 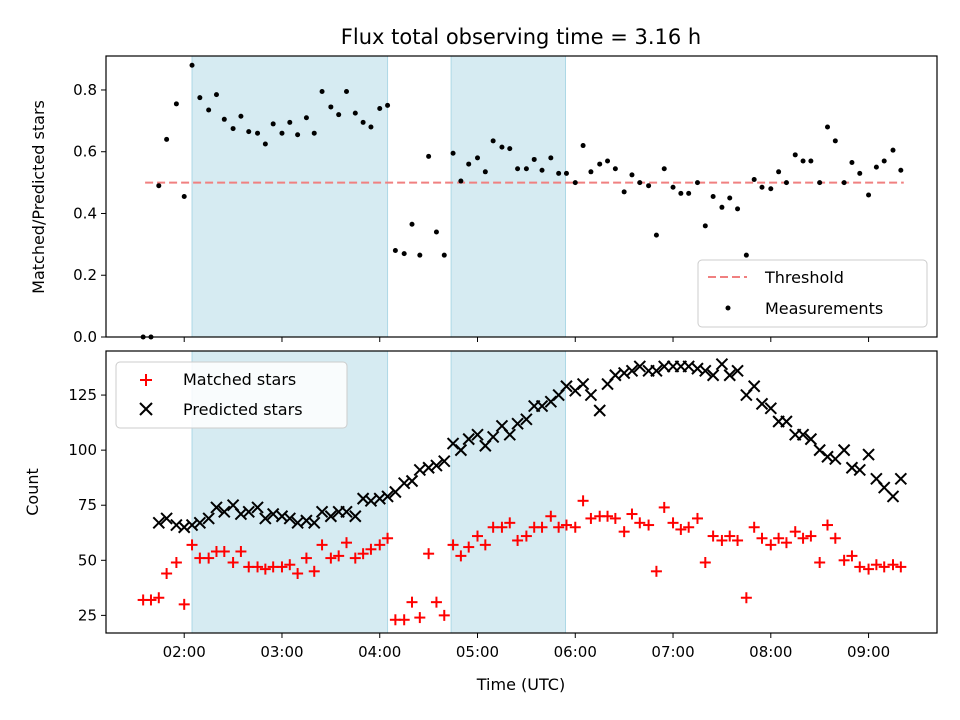 I want to click on bottom-y-axis-label: Count, so click(x=32, y=492).